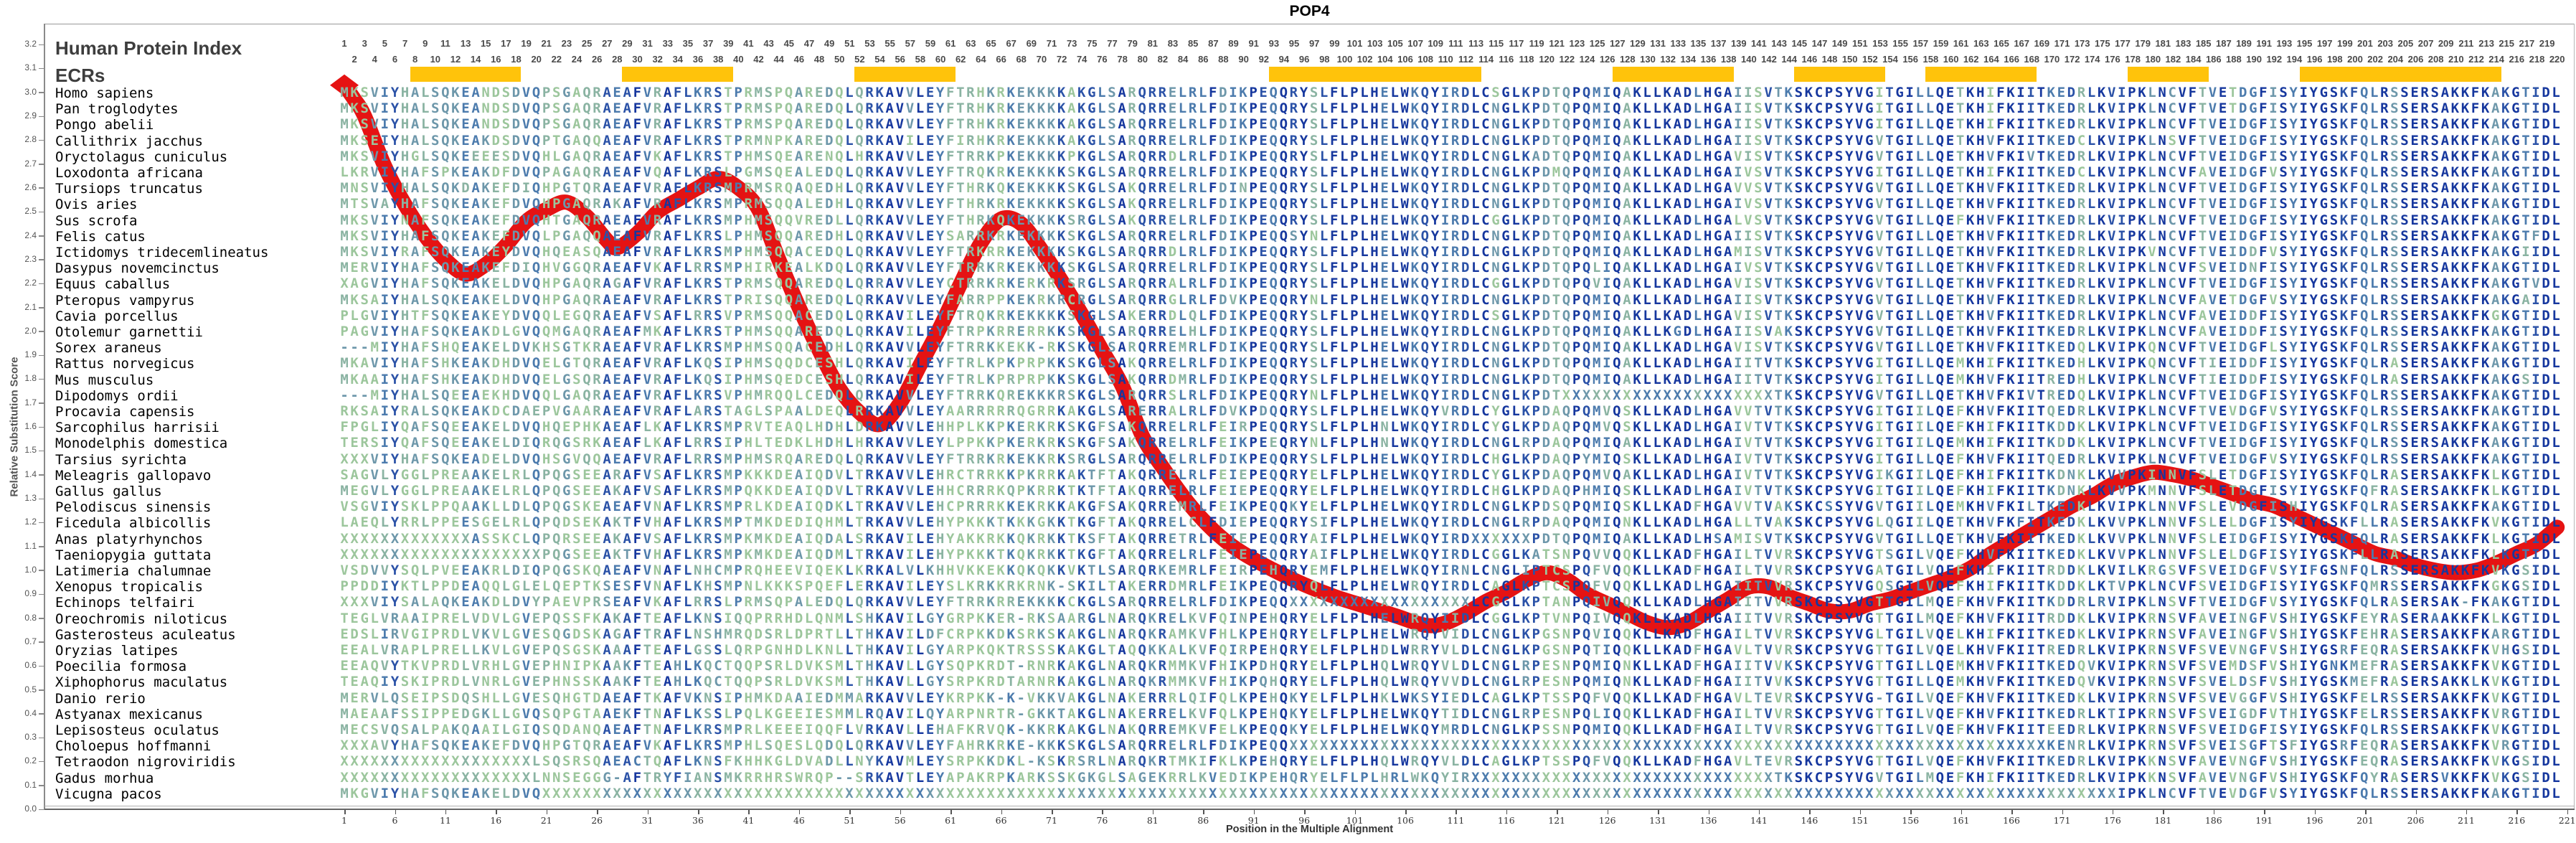 Image resolution: width=2576 pixels, height=843 pixels. What do you see at coordinates (1173, 43) in the screenshot?
I see `ruler-number: 83` at bounding box center [1173, 43].